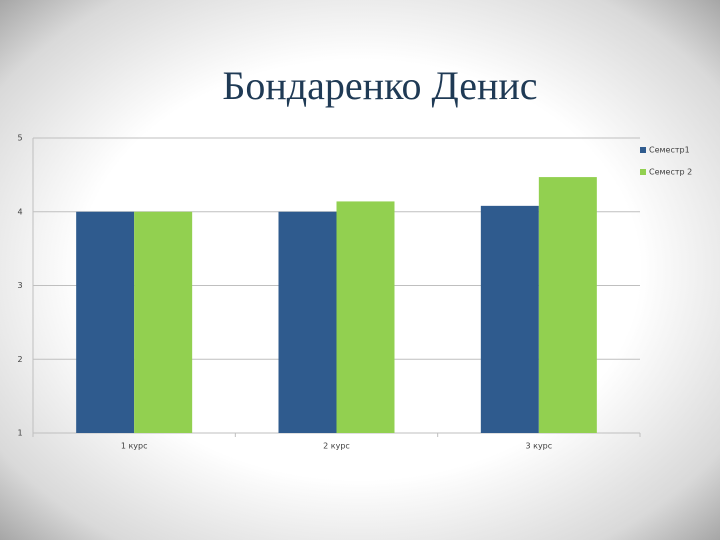 The height and width of the screenshot is (540, 720). Describe the element at coordinates (670, 172) in the screenshot. I see `legend-label: Семестр 2` at that location.